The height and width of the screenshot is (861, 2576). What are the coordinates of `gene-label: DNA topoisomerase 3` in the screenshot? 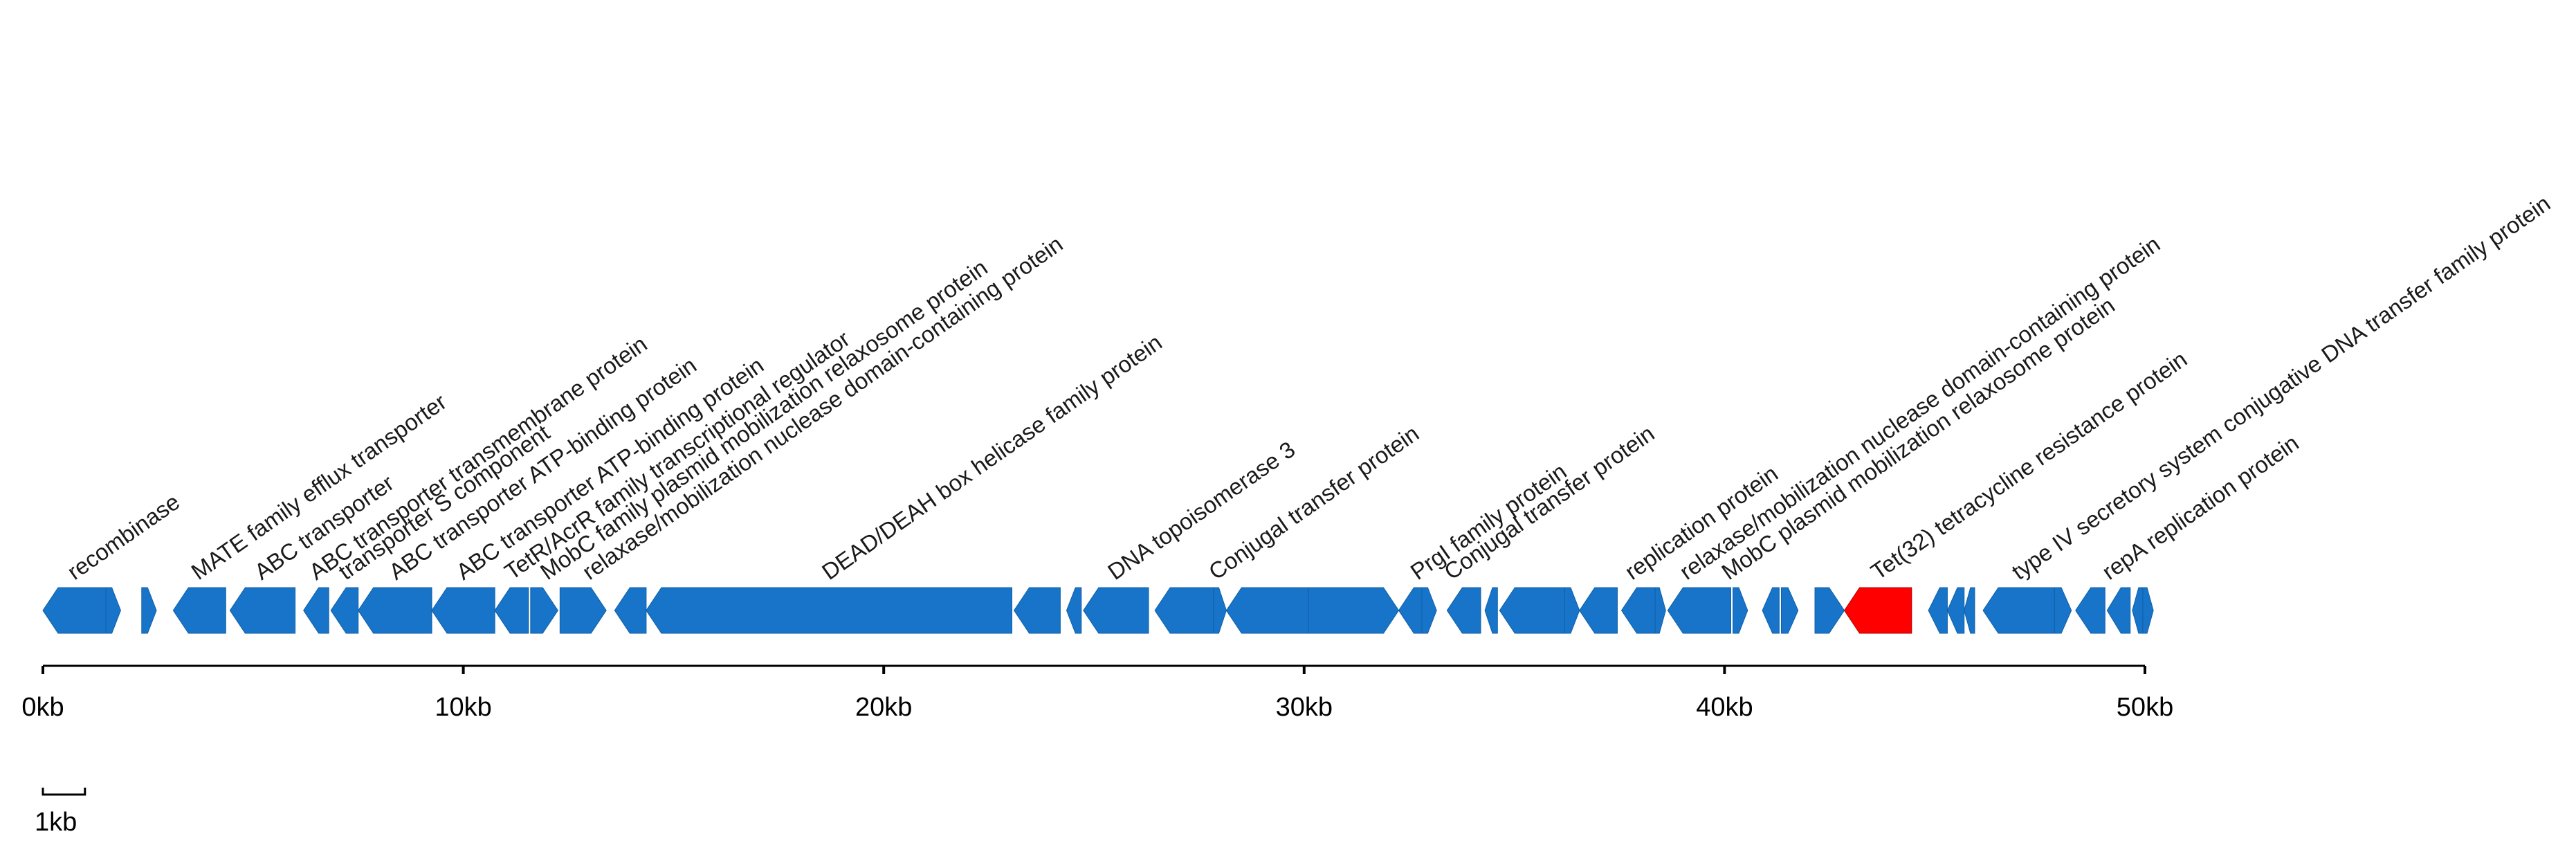 It's located at (1201, 510).